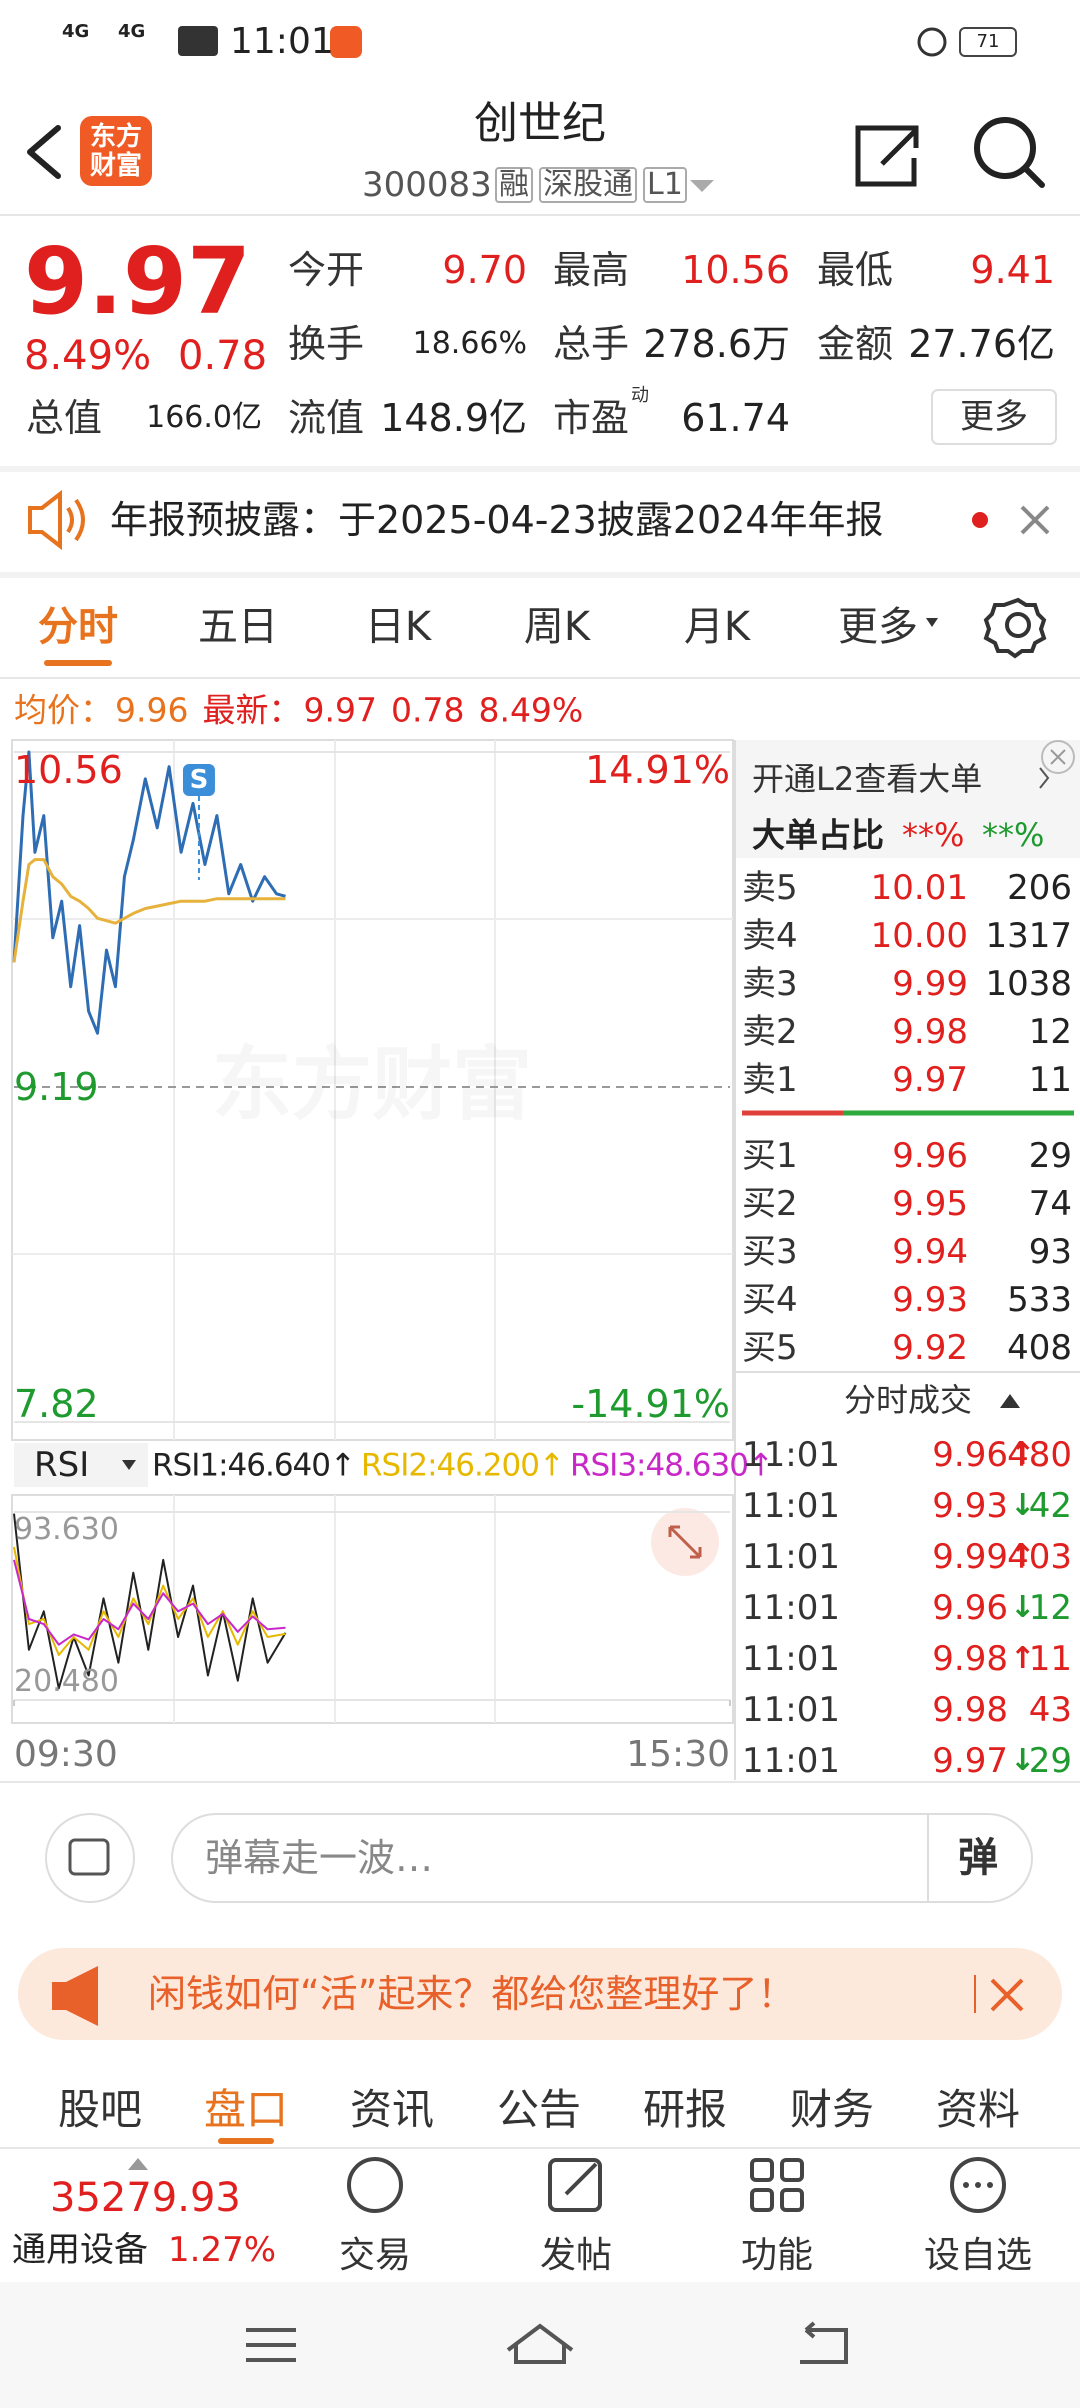 This screenshot has height=2408, width=1080. What do you see at coordinates (462, 1465) in the screenshot?
I see `legend-entry: RSI2:46.200↑` at bounding box center [462, 1465].